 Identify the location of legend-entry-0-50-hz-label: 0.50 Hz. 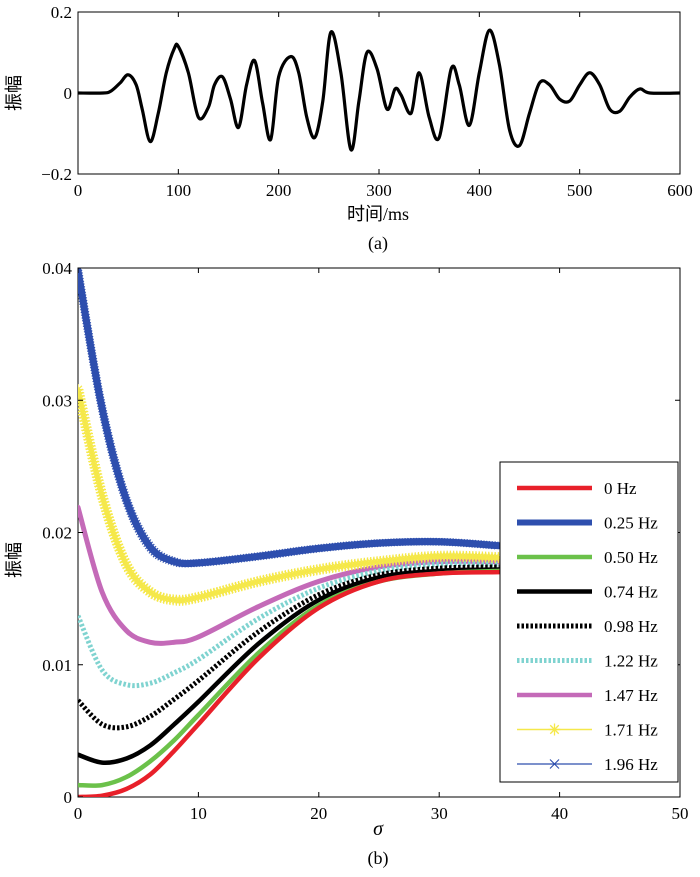
(631, 557).